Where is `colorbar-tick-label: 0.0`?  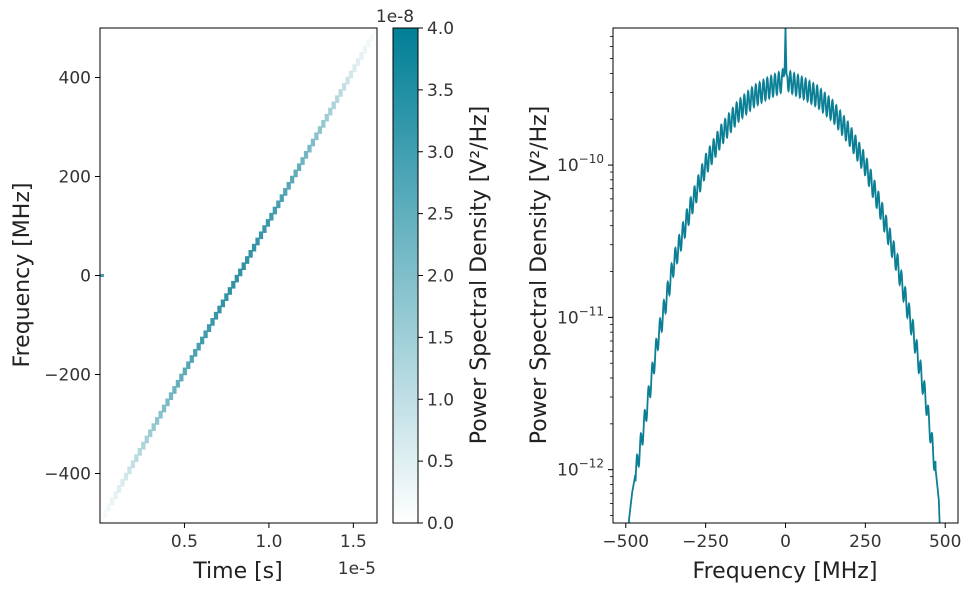
colorbar-tick-label: 0.0 is located at coordinates (440, 524).